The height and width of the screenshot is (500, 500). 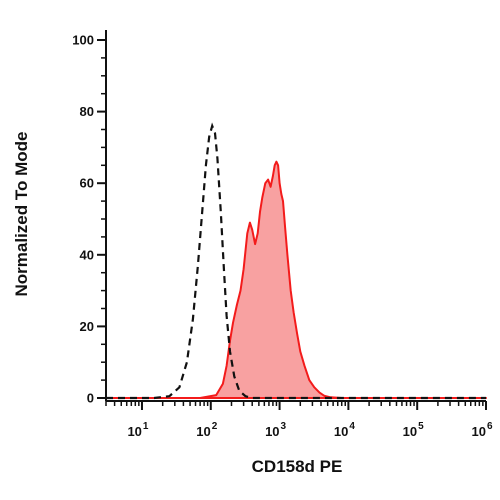 I want to click on x-axis-title: CD158d PE, so click(x=297, y=466).